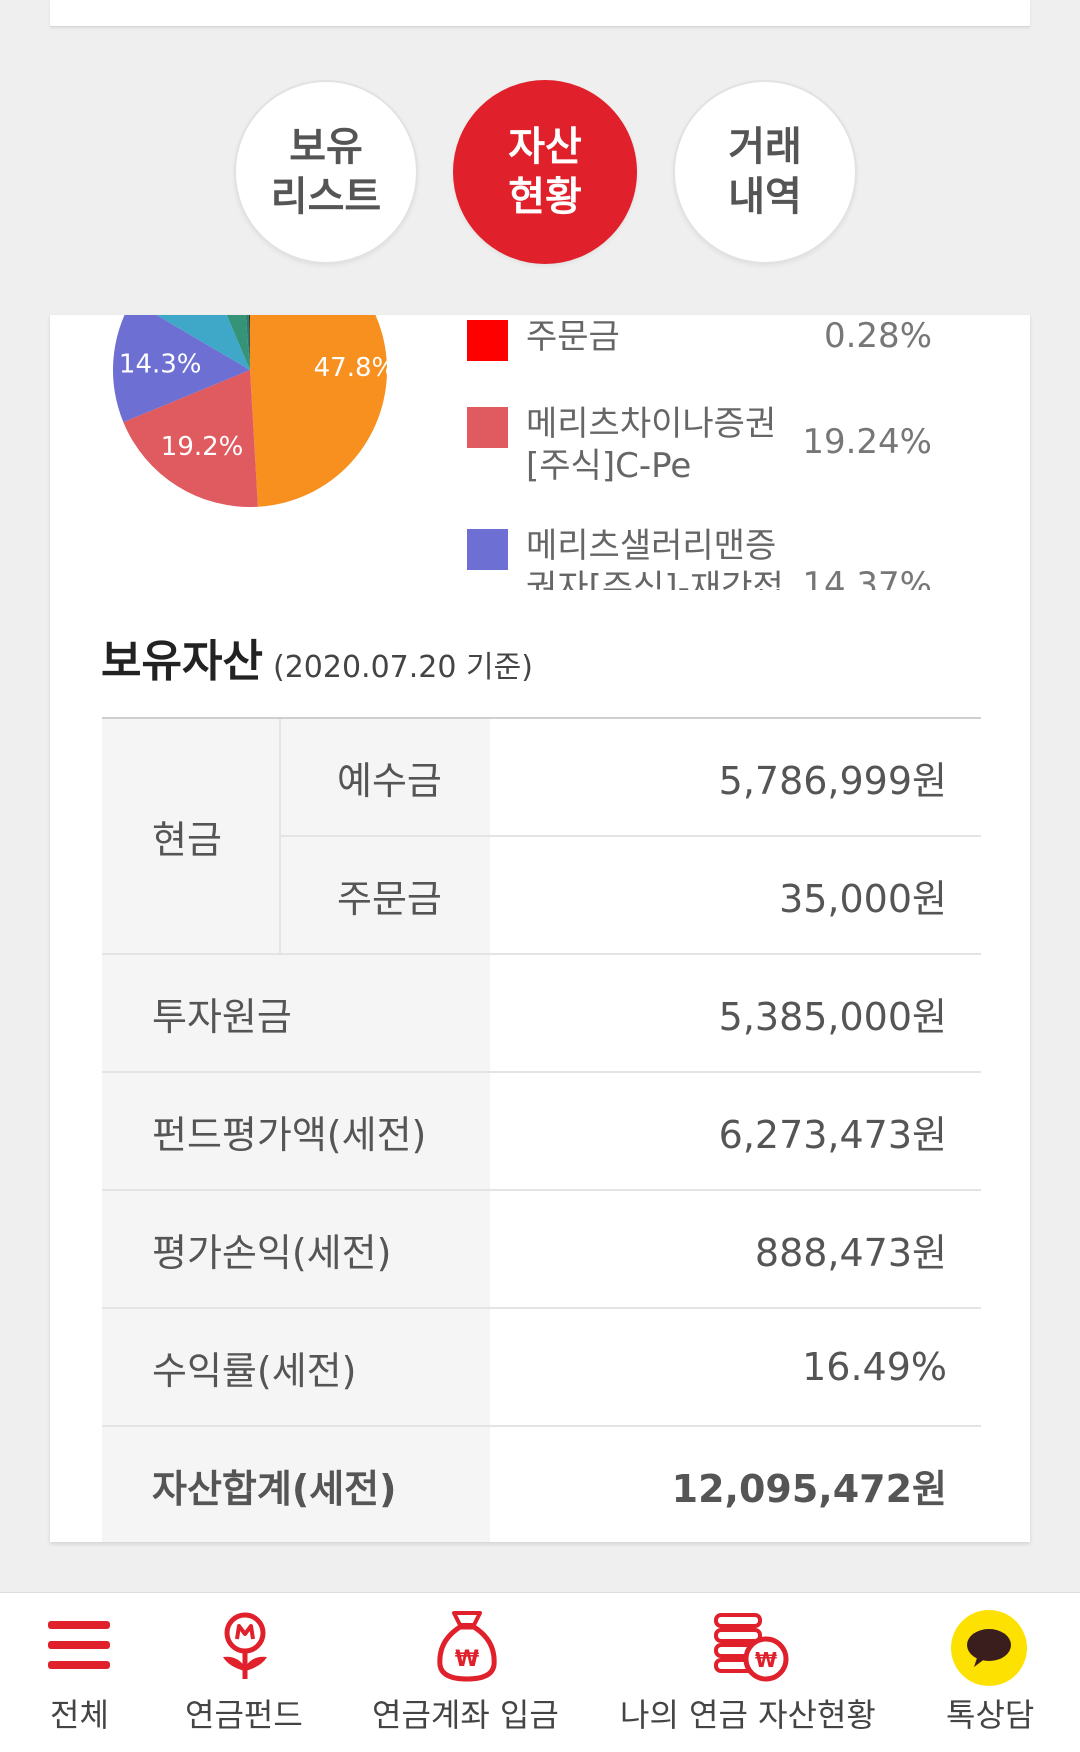 Image resolution: width=1080 pixels, height=1752 pixels. I want to click on legend-name-line1: 메리츠차이나증권, so click(651, 424).